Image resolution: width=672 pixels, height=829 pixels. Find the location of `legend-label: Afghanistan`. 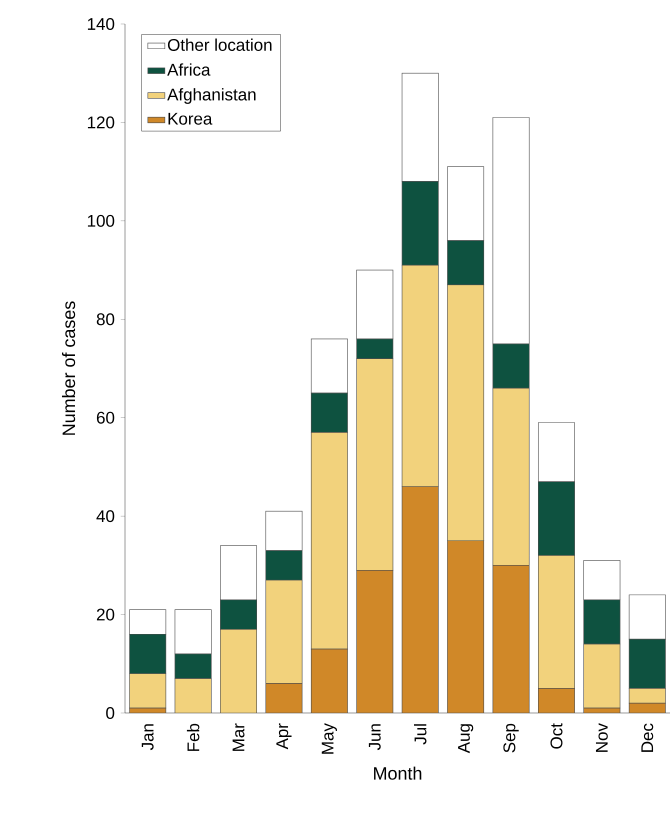

legend-label: Afghanistan is located at coordinates (211, 96).